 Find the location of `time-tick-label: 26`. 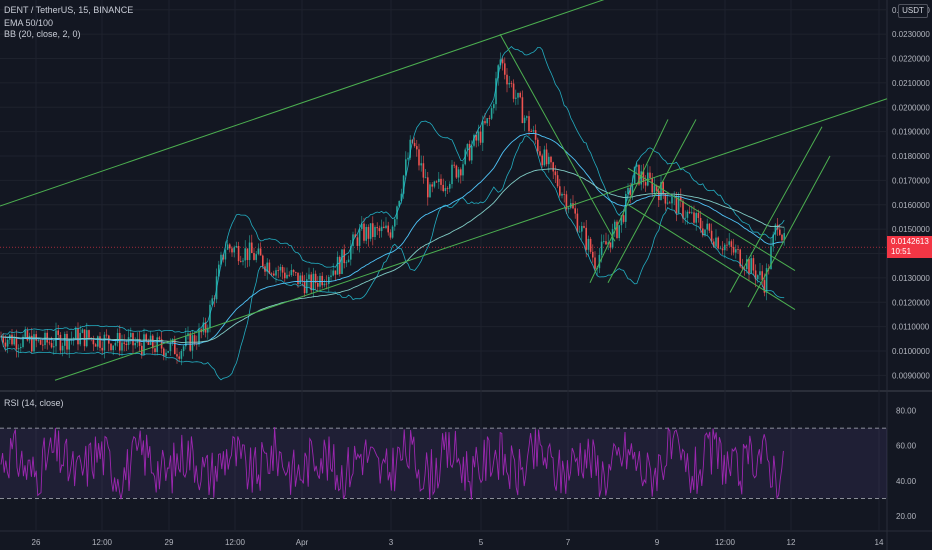

time-tick-label: 26 is located at coordinates (36, 542).